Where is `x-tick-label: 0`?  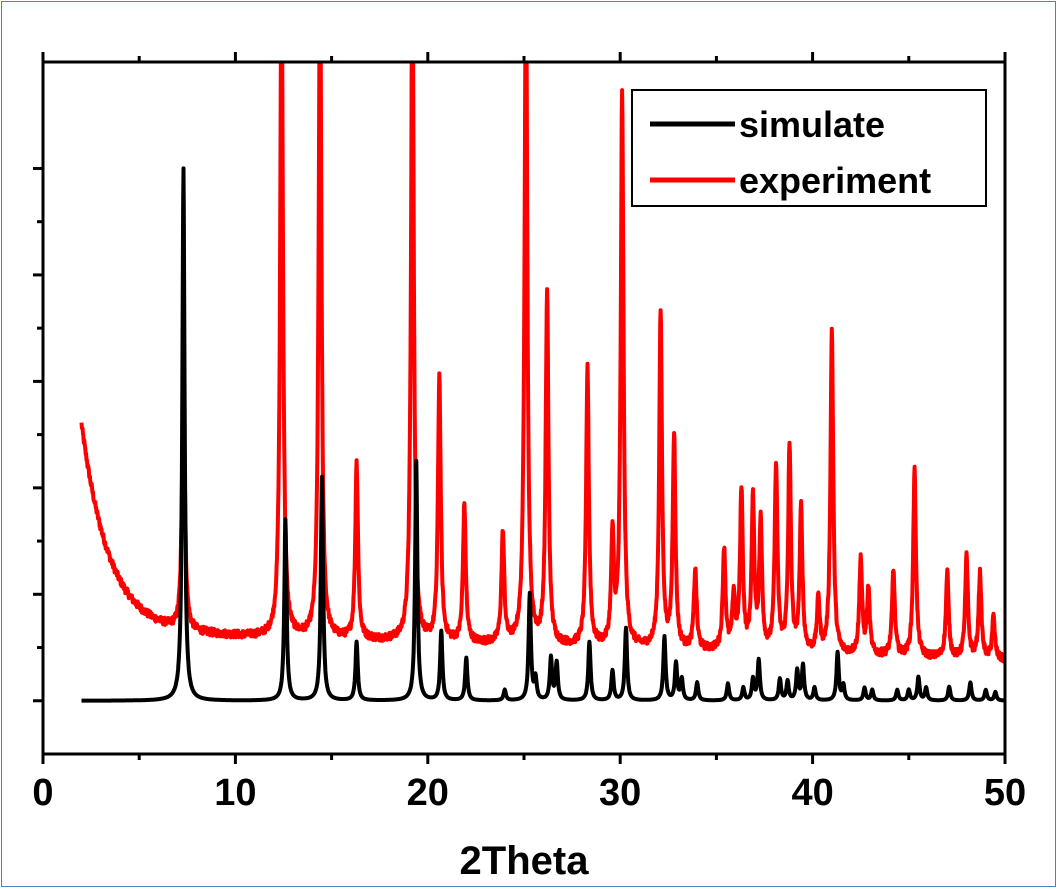 x-tick-label: 0 is located at coordinates (42, 793).